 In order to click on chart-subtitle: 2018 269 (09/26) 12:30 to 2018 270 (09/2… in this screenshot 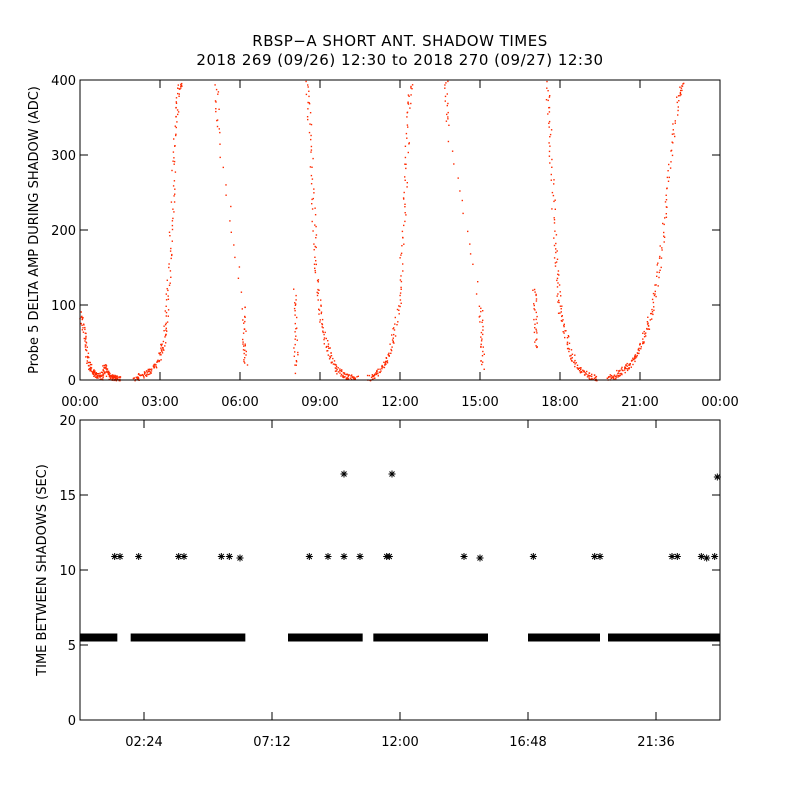, I will do `click(400, 60)`.